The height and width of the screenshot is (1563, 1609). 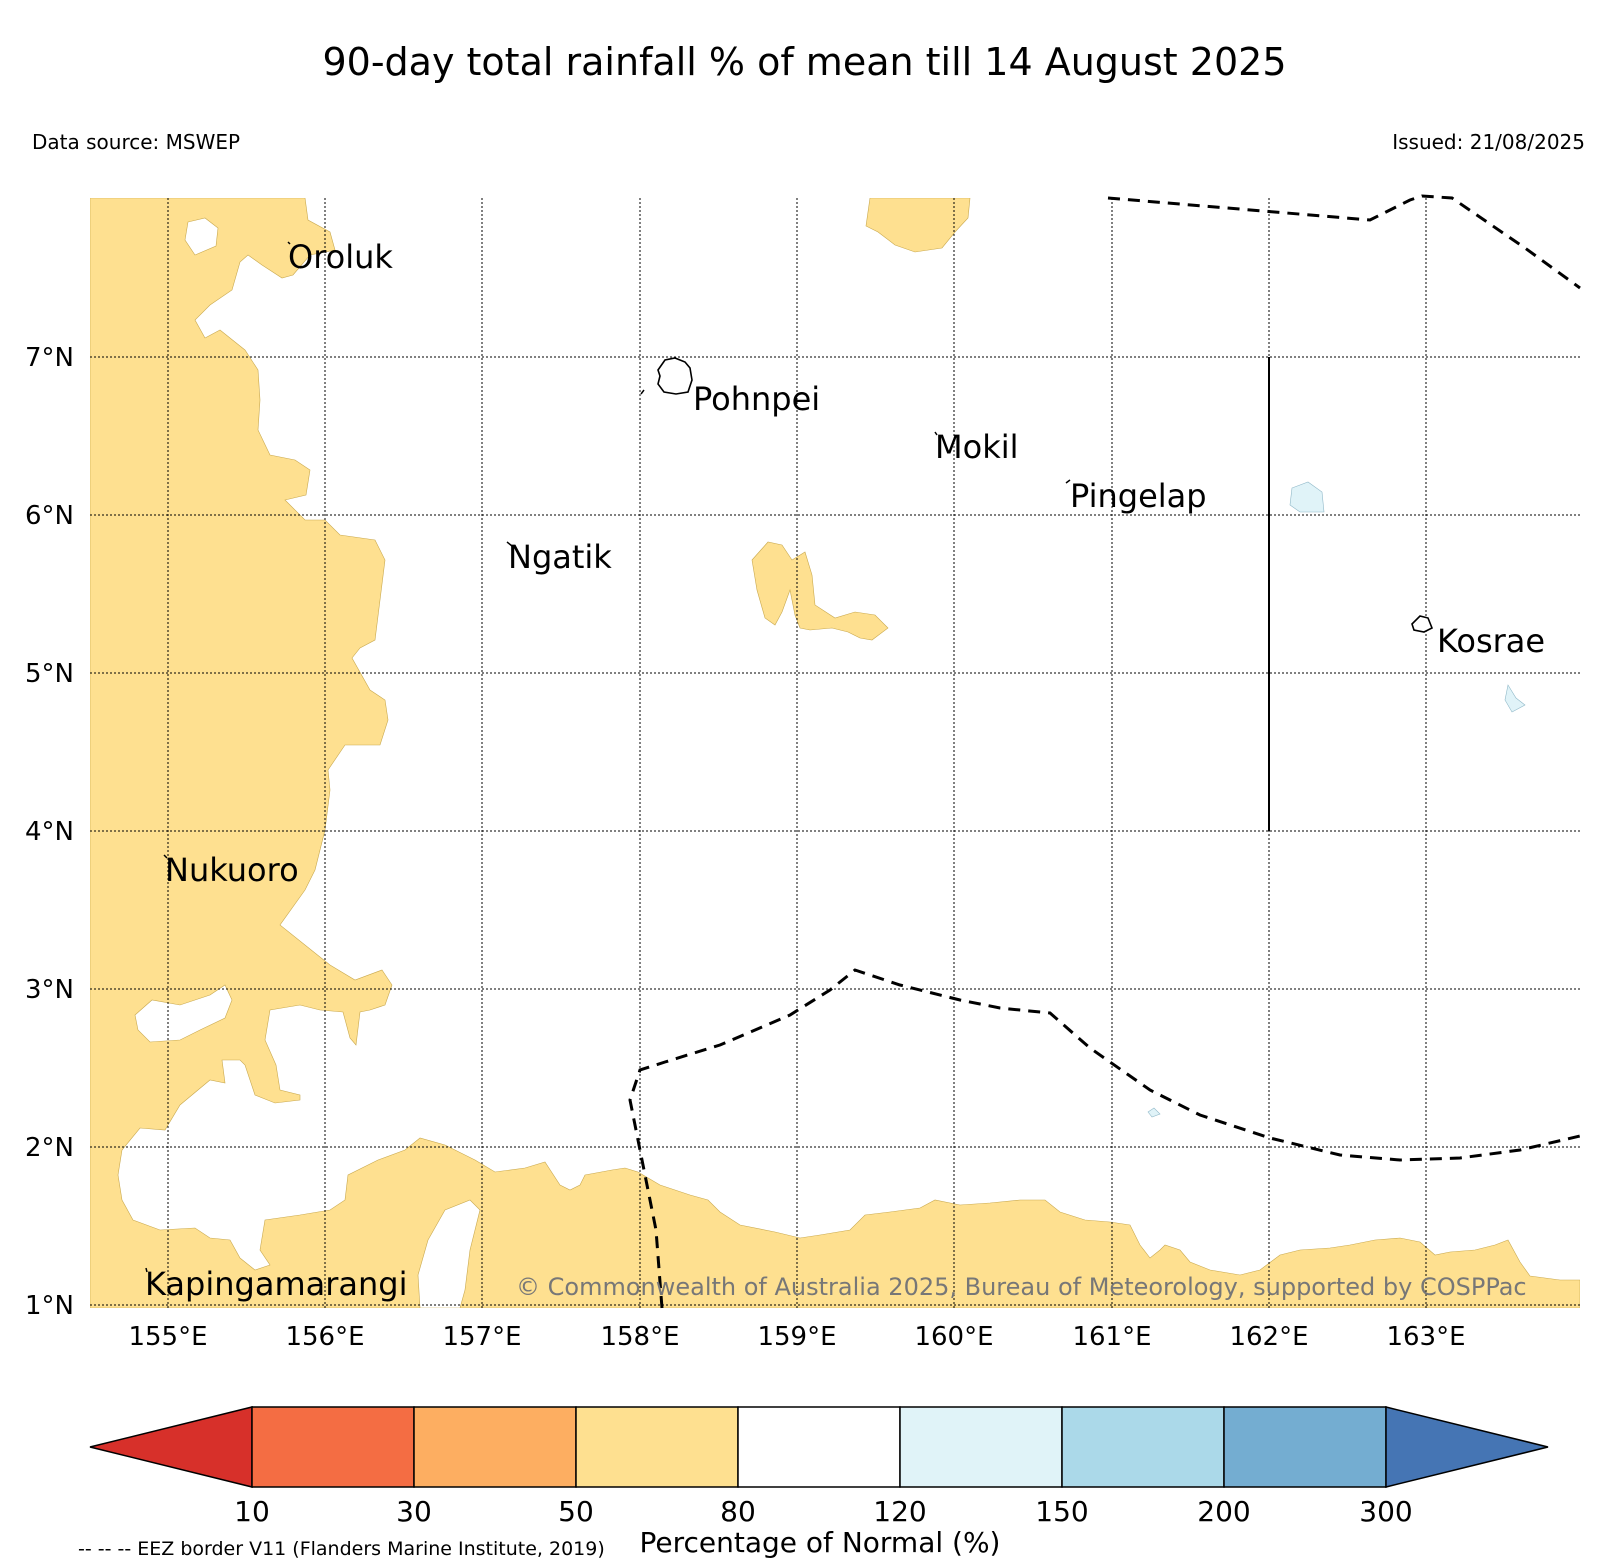 I want to click on wet-gap-south, so click(x=183, y=1013).